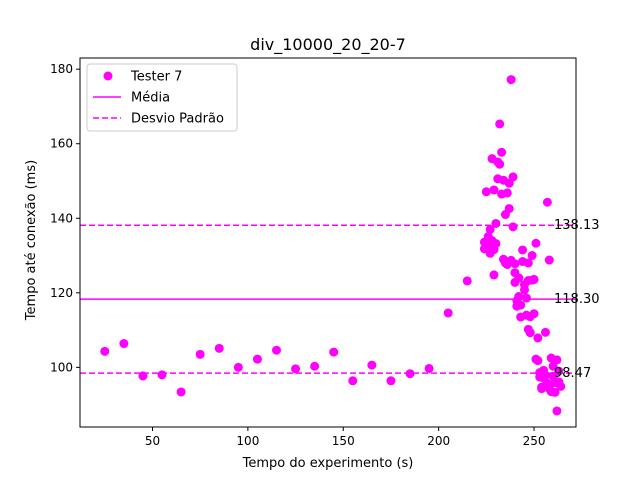  I want to click on x-tick-label: 200, so click(438, 441).